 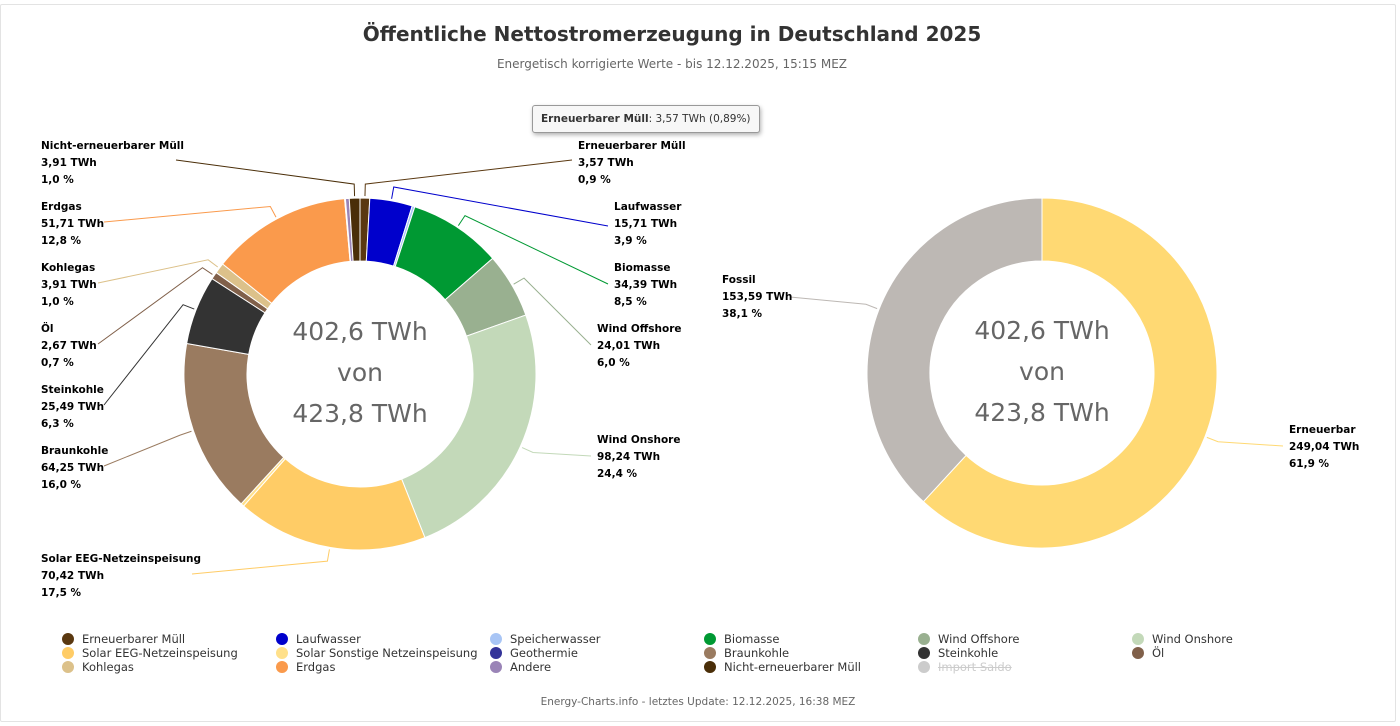 I want to click on legend-item-nicht-erneuerbarer-muell: Nicht-erneuerbarer Müll, so click(x=811, y=667).